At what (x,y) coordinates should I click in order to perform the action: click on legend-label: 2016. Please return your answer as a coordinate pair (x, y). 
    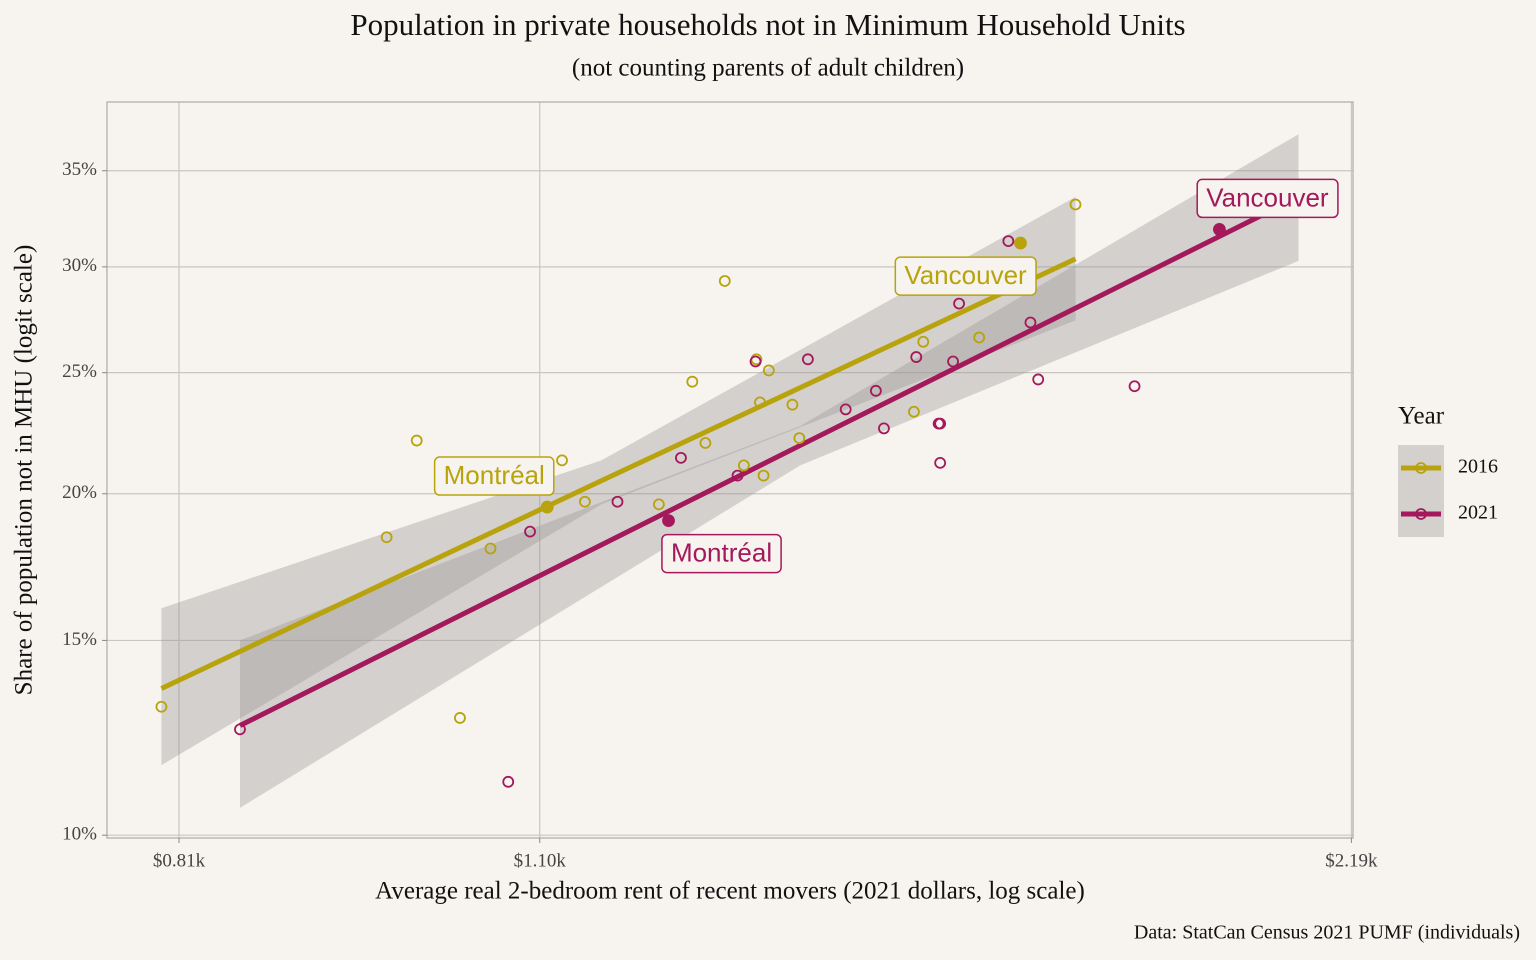
    Looking at the image, I should click on (1478, 467).